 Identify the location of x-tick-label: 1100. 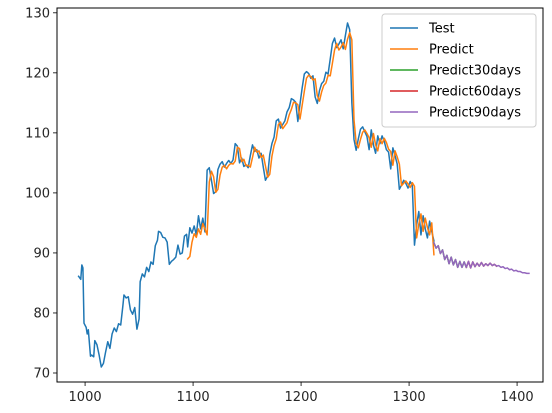
(193, 397).